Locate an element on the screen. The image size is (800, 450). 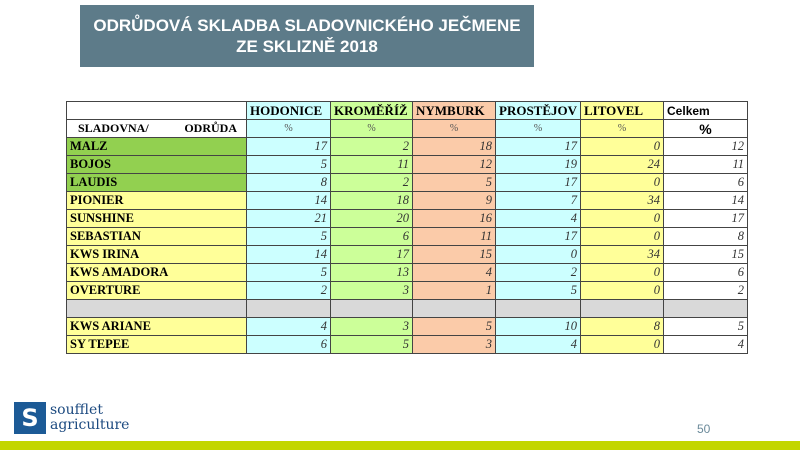
column-header: HODONICE is located at coordinates (288, 110).